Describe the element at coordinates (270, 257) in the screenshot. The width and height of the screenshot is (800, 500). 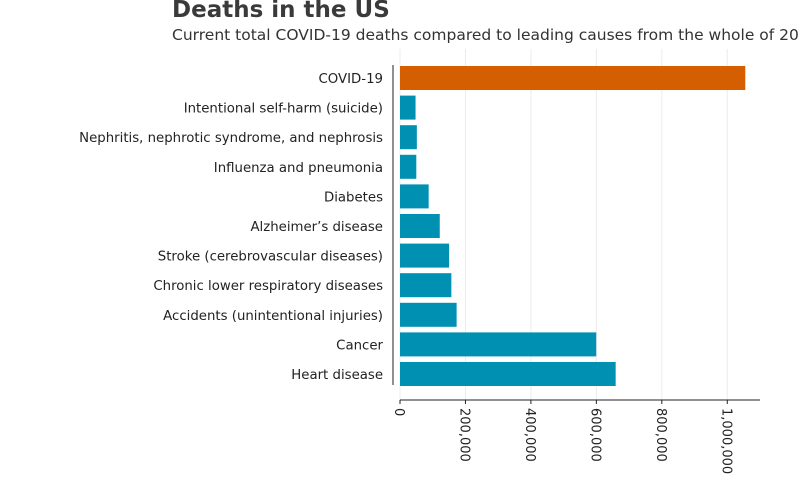
I see `category-label: Stroke (cerebrovascular diseases)` at that location.